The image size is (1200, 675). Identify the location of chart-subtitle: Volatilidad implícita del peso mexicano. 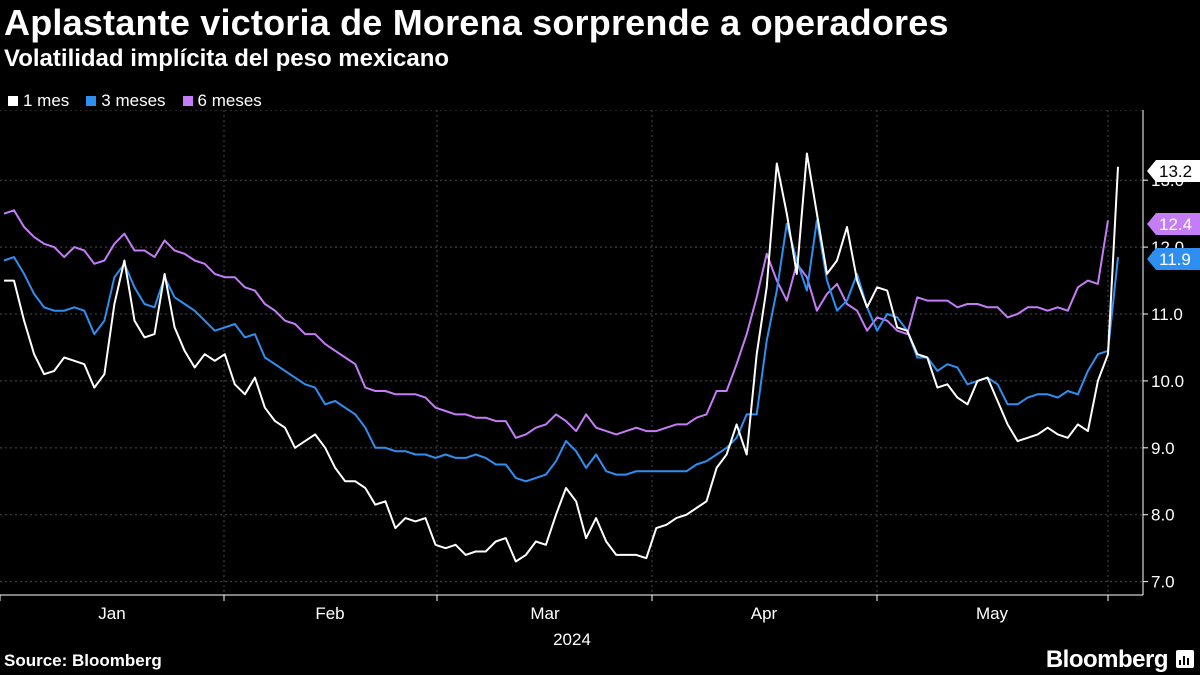
(227, 58).